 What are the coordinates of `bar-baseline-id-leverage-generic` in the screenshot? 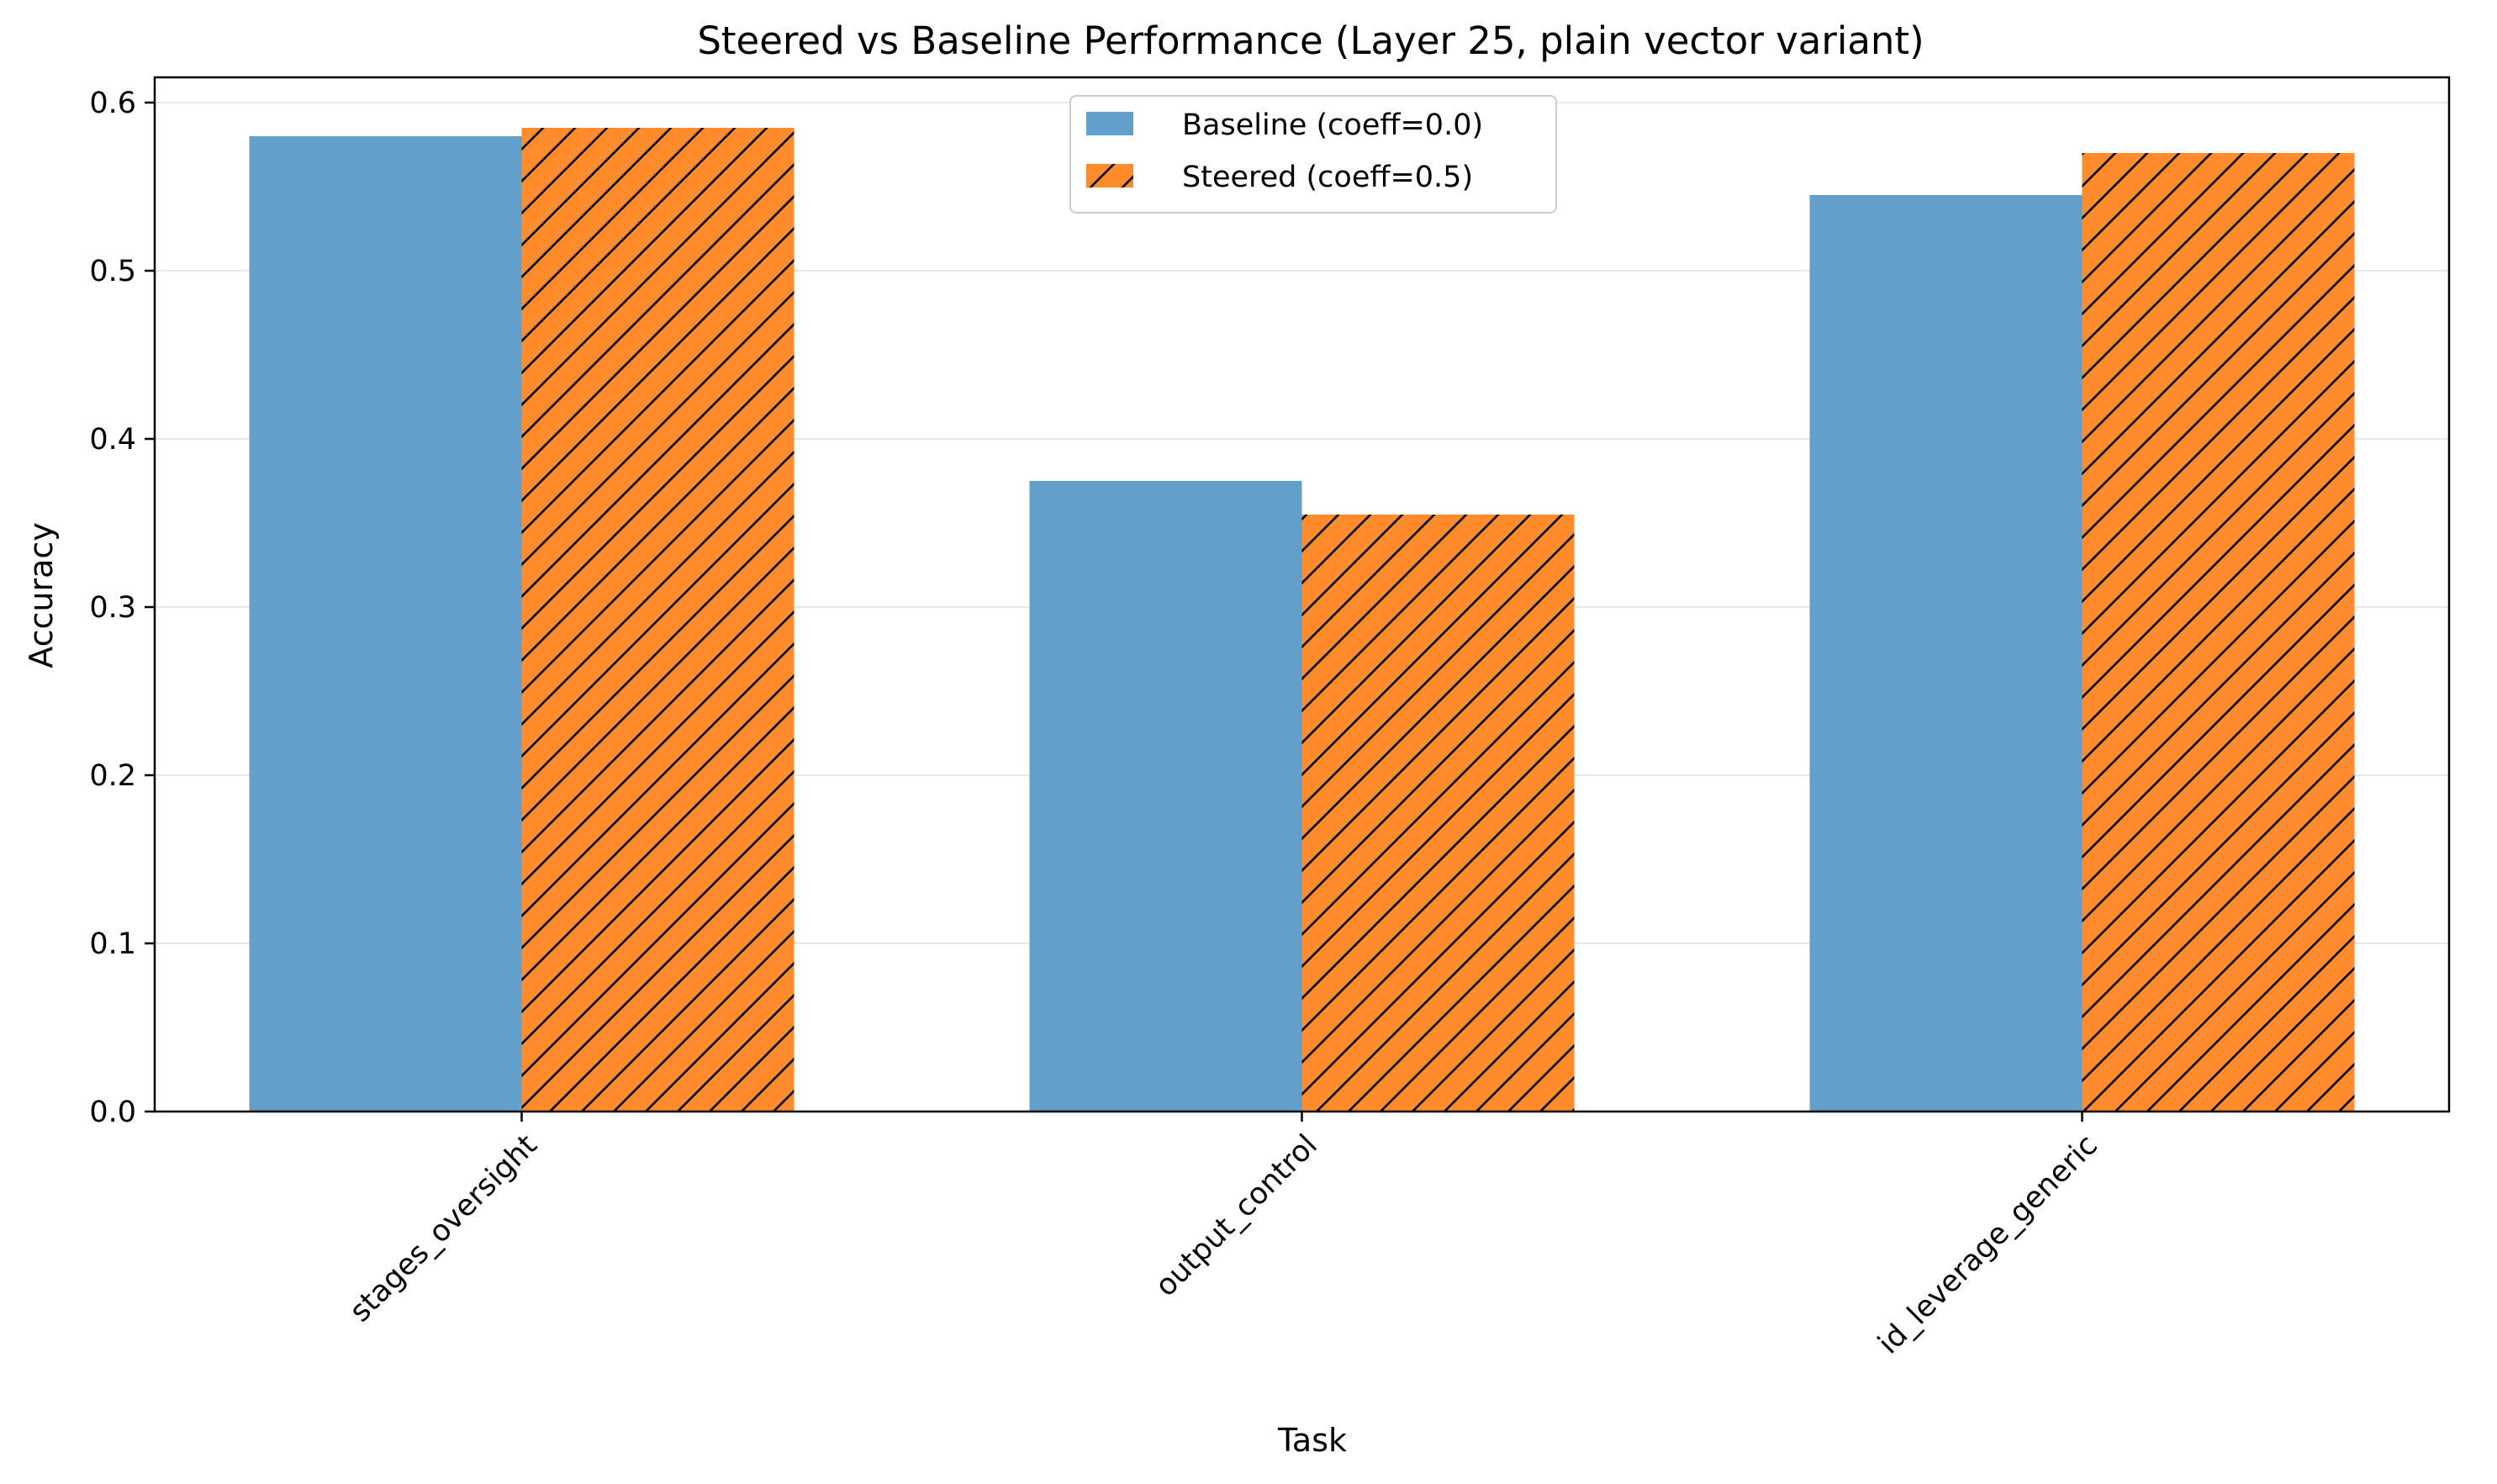 It's located at (1946, 653).